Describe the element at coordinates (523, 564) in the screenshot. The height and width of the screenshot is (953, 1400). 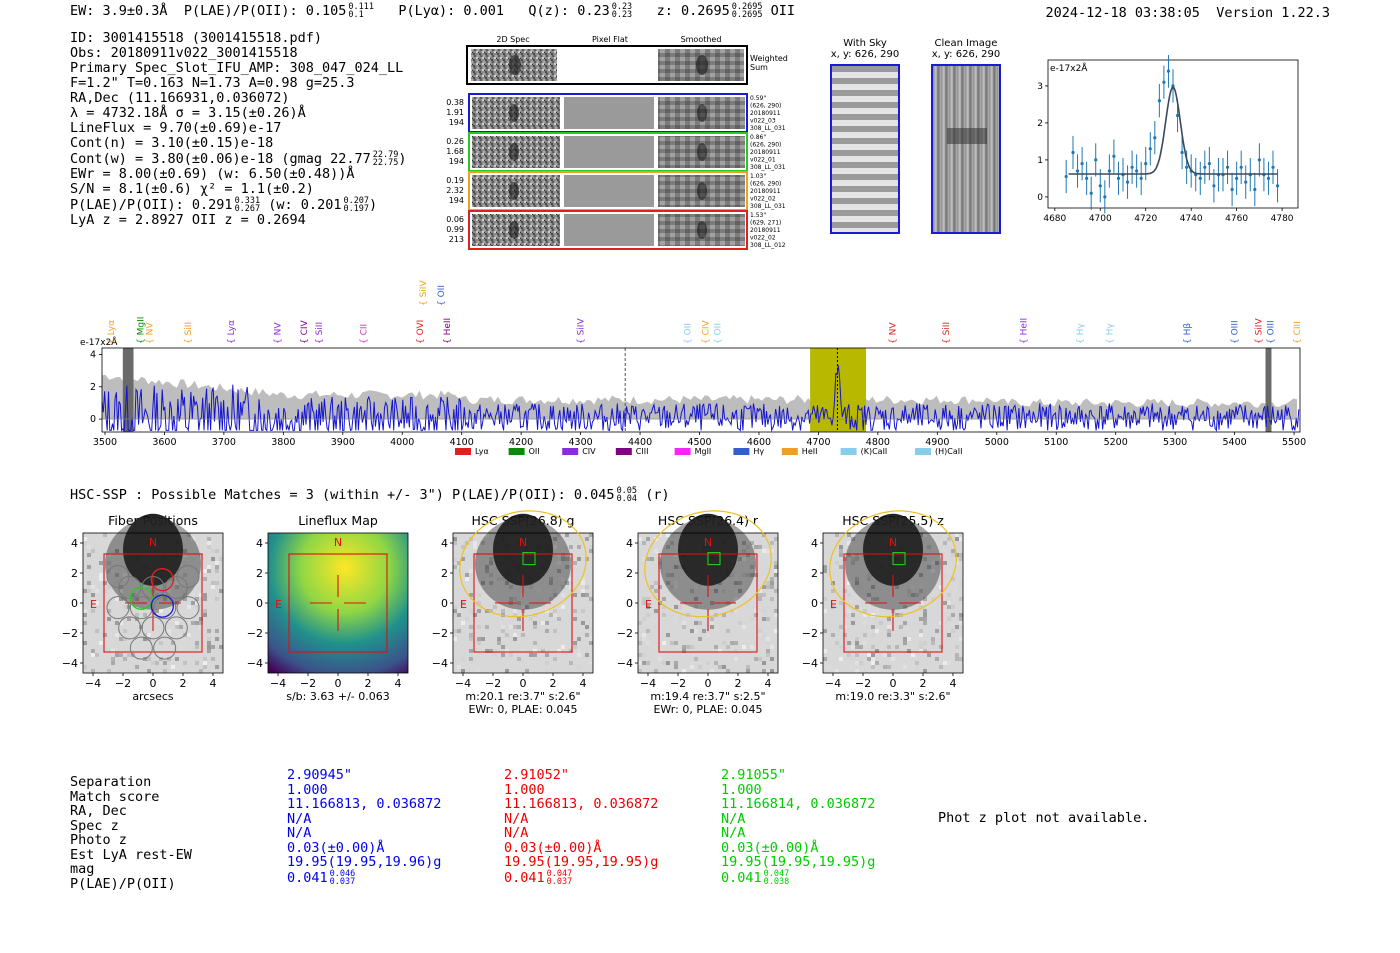
I see `catalog-ellipse` at that location.